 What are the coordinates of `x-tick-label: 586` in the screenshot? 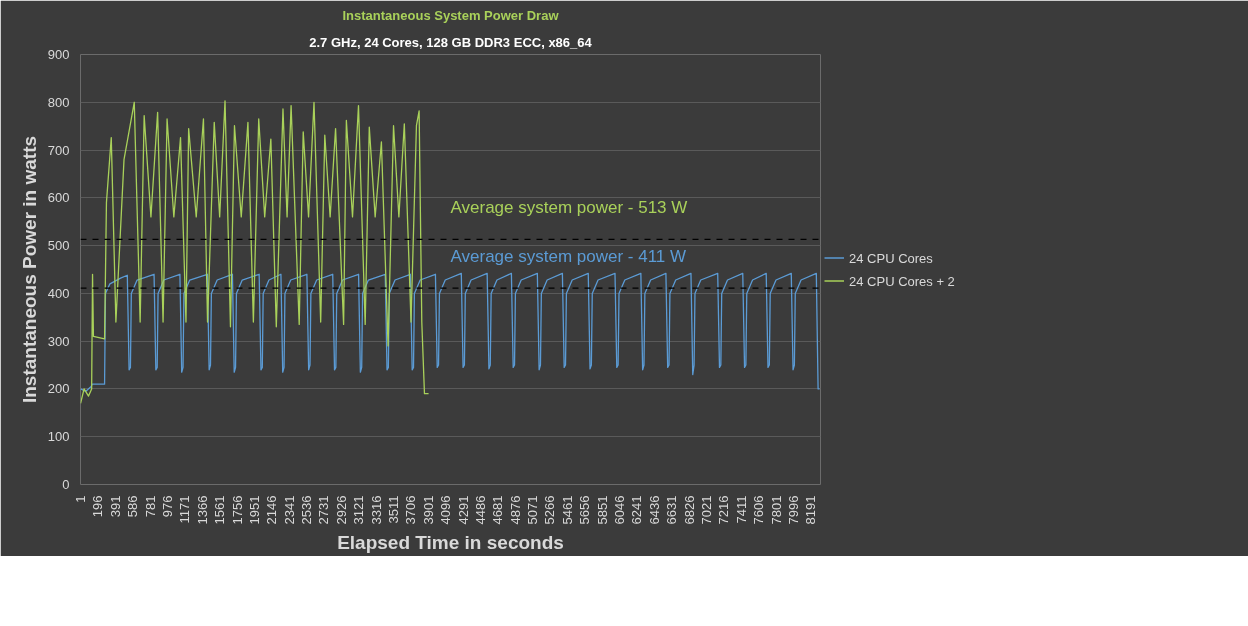 It's located at (133, 506).